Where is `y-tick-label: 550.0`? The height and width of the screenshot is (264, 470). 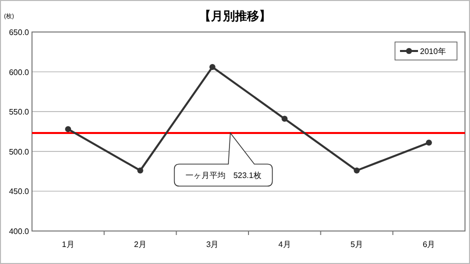 y-tick-label: 550.0 is located at coordinates (19, 112).